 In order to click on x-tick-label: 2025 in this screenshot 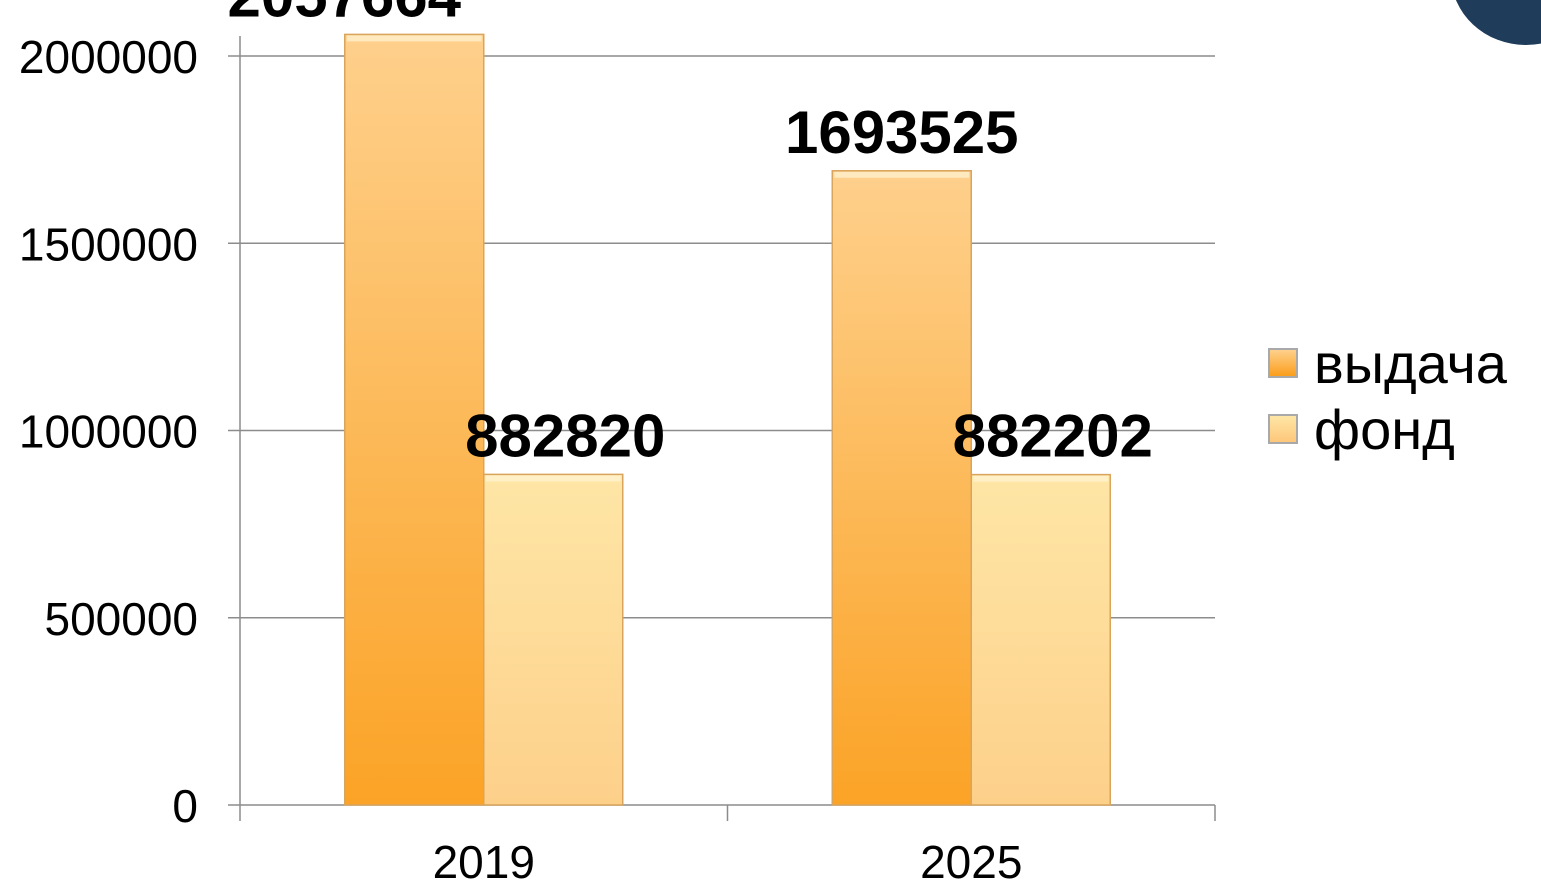, I will do `click(971, 860)`.